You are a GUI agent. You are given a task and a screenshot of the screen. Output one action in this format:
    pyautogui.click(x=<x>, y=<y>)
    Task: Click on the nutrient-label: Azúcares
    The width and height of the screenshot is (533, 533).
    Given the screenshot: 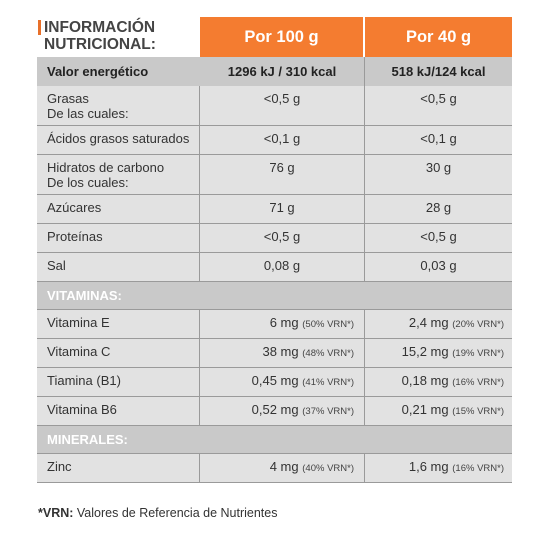 What is the action you would take?
    pyautogui.click(x=118, y=209)
    